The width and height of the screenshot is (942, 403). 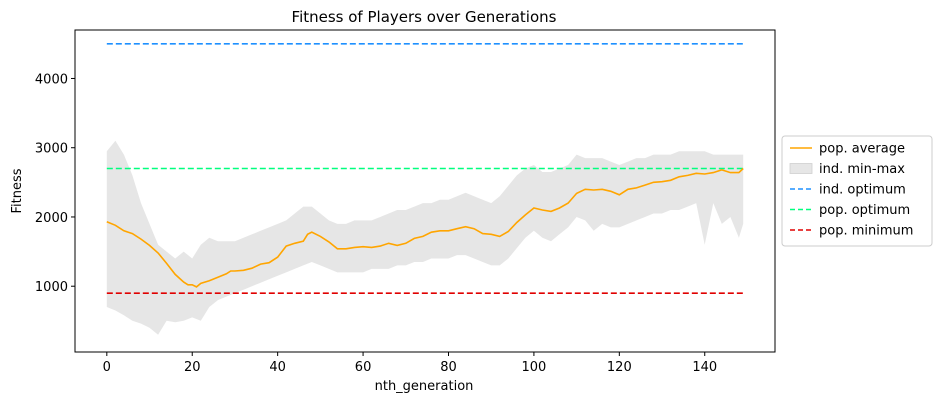 What do you see at coordinates (619, 367) in the screenshot?
I see `x-tick-label: 120` at bounding box center [619, 367].